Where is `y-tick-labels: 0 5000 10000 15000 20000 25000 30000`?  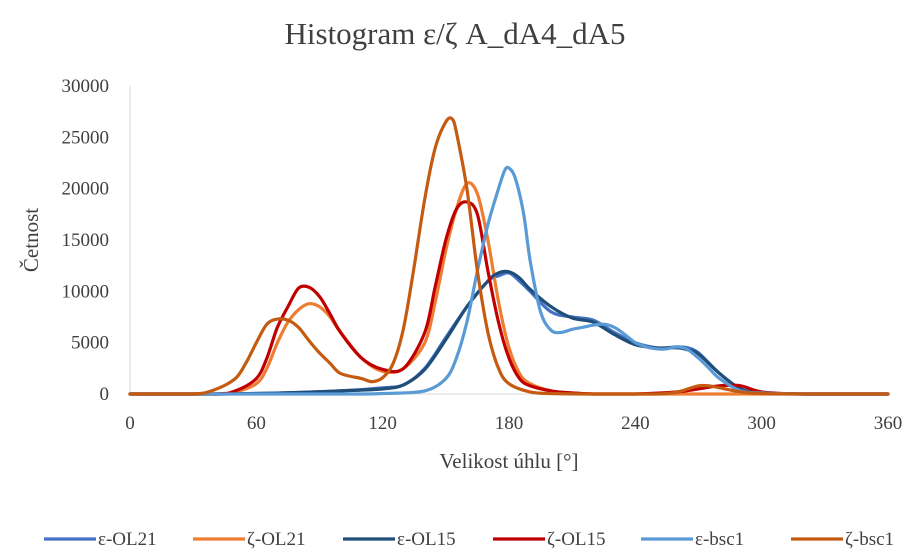
y-tick-labels: 0 5000 10000 15000 20000 25000 30000 is located at coordinates (86, 240).